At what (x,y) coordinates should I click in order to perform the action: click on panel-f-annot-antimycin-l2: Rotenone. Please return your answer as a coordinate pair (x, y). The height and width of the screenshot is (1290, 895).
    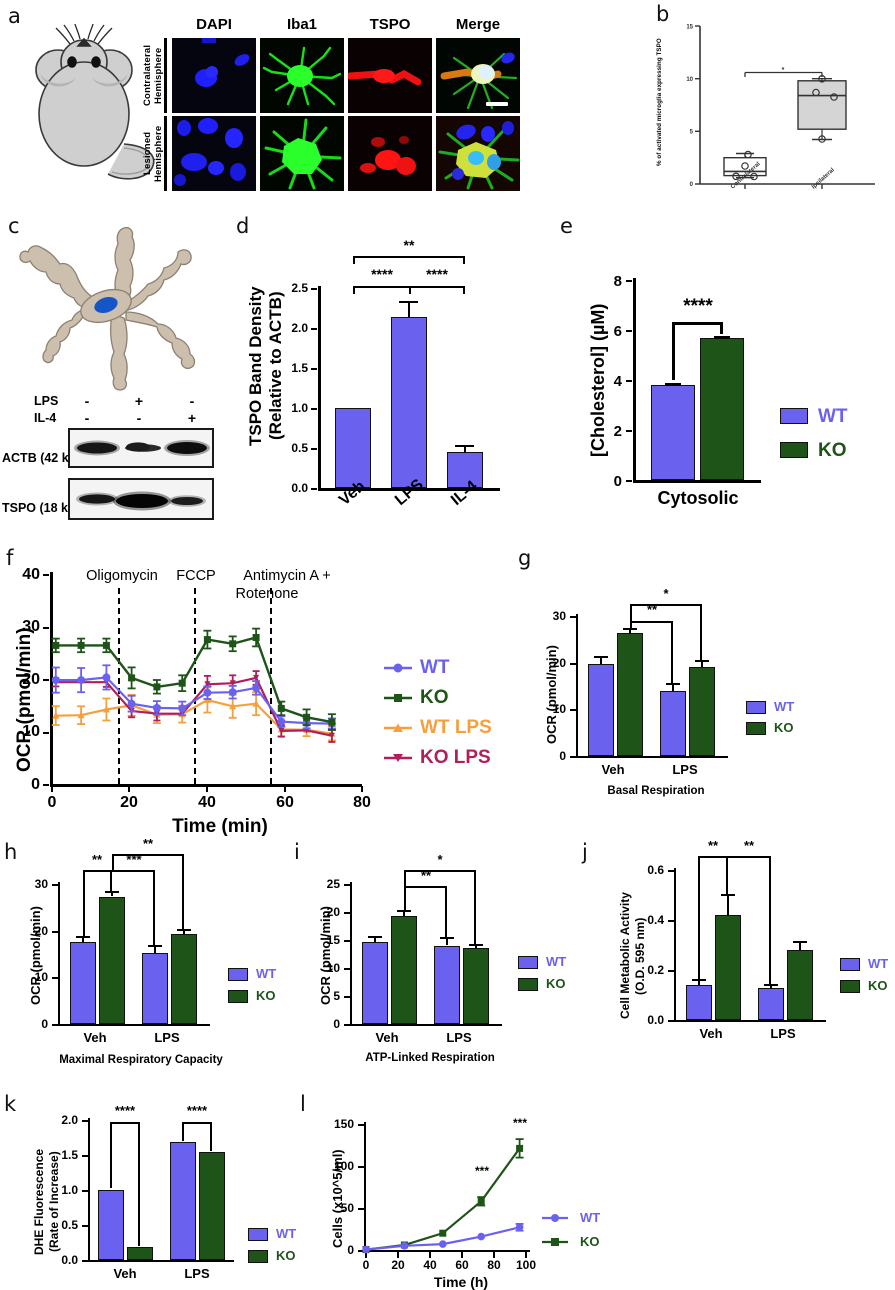
    Looking at the image, I should click on (267, 594).